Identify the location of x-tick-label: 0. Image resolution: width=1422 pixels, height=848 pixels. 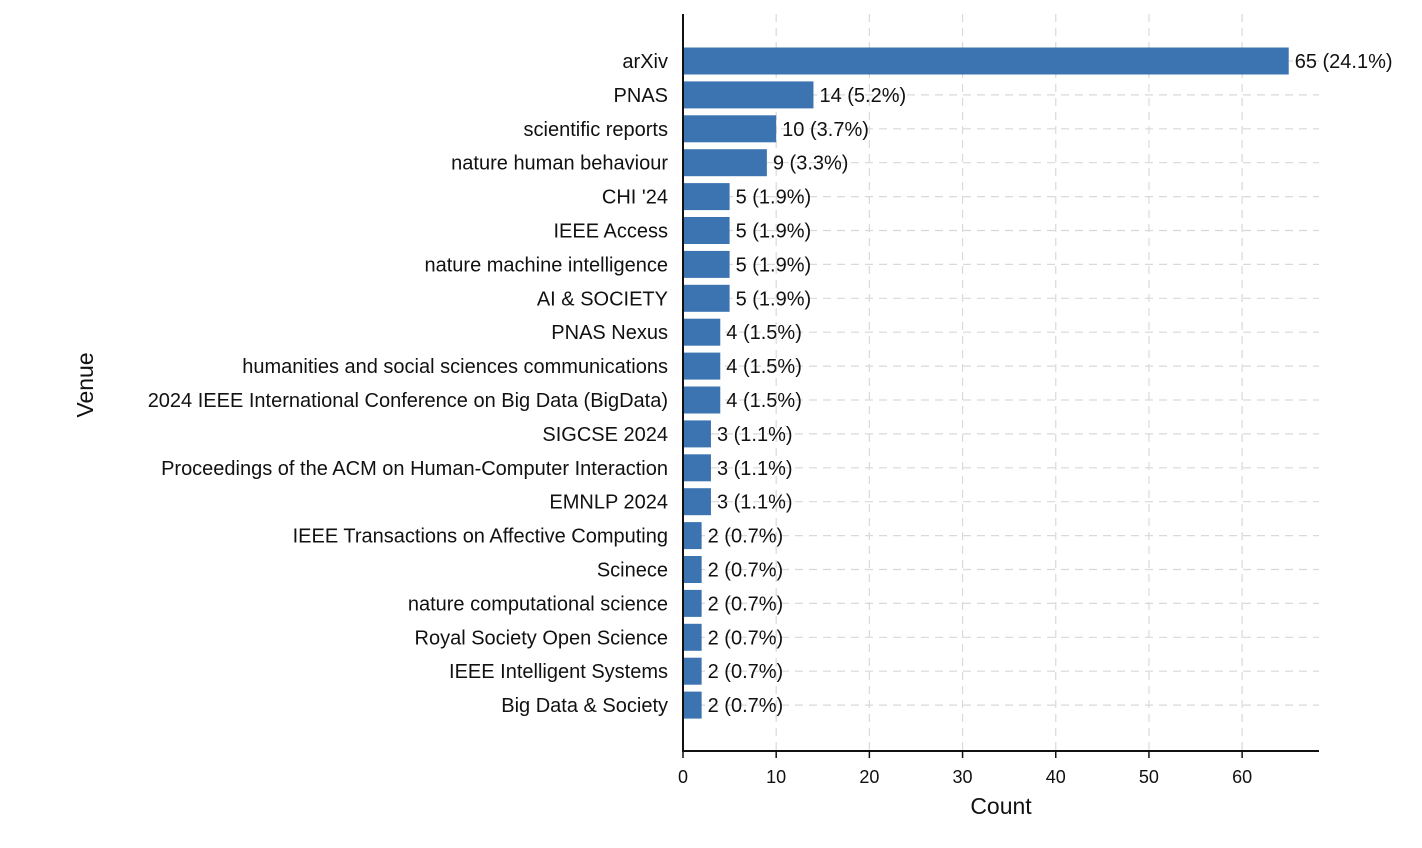
(683, 777).